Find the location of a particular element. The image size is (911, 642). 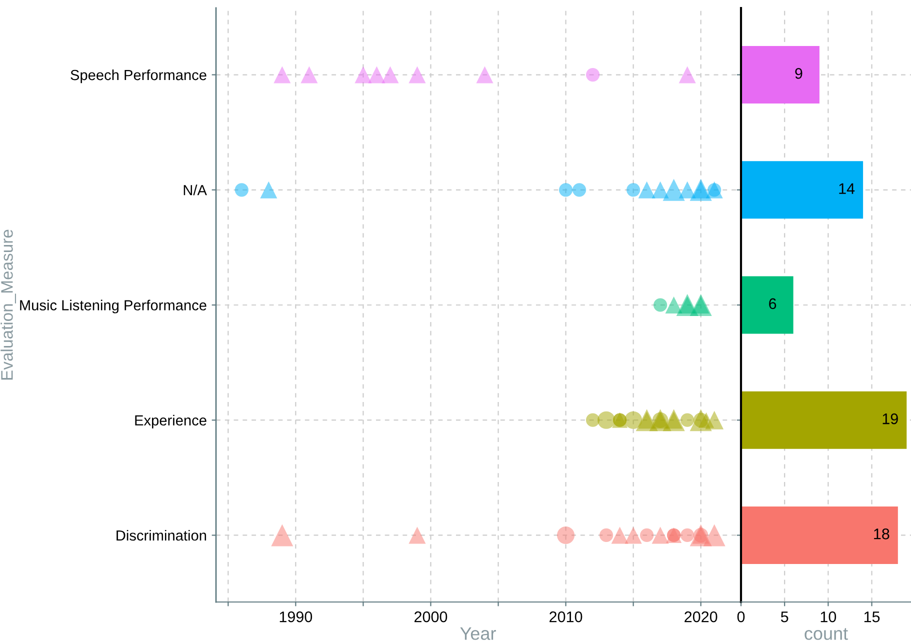

data-label: 18 is located at coordinates (882, 534).